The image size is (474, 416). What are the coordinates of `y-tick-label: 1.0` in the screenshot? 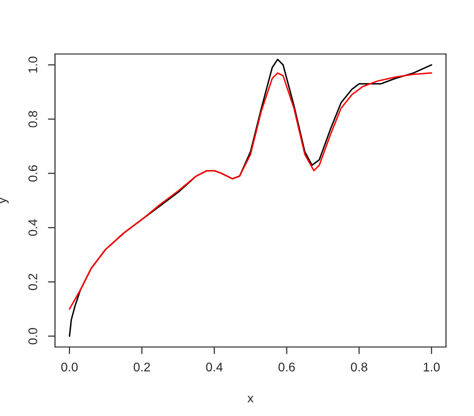 It's located at (33, 64).